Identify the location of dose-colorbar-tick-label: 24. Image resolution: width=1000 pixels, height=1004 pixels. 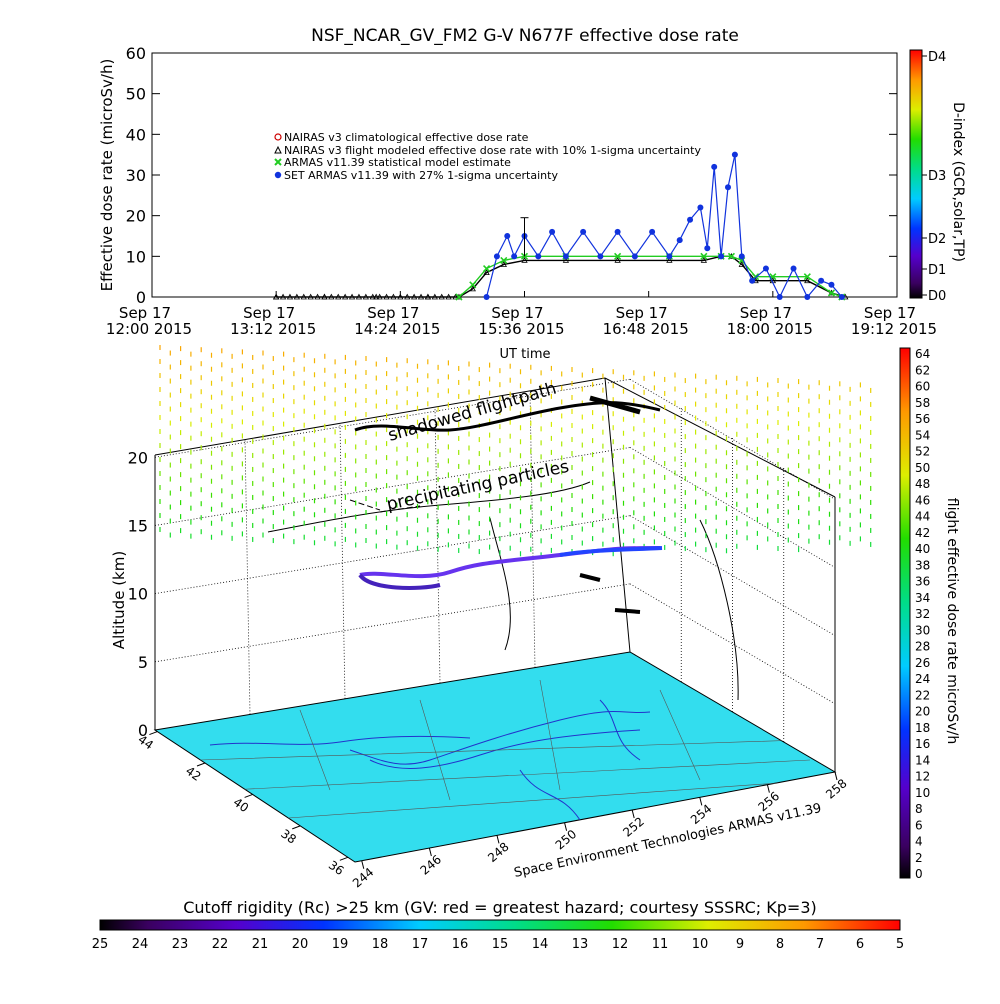
(922, 679).